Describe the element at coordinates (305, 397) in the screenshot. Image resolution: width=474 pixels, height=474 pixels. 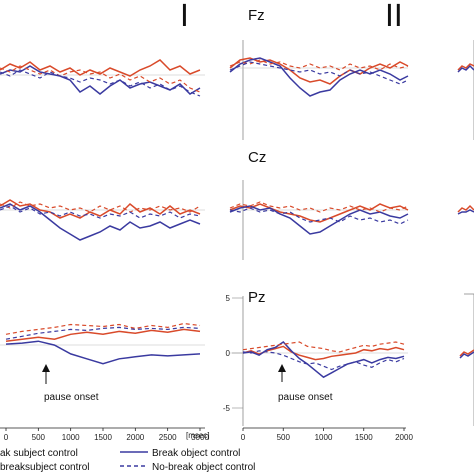
I see `pause-onset-label-II: pause onset` at that location.